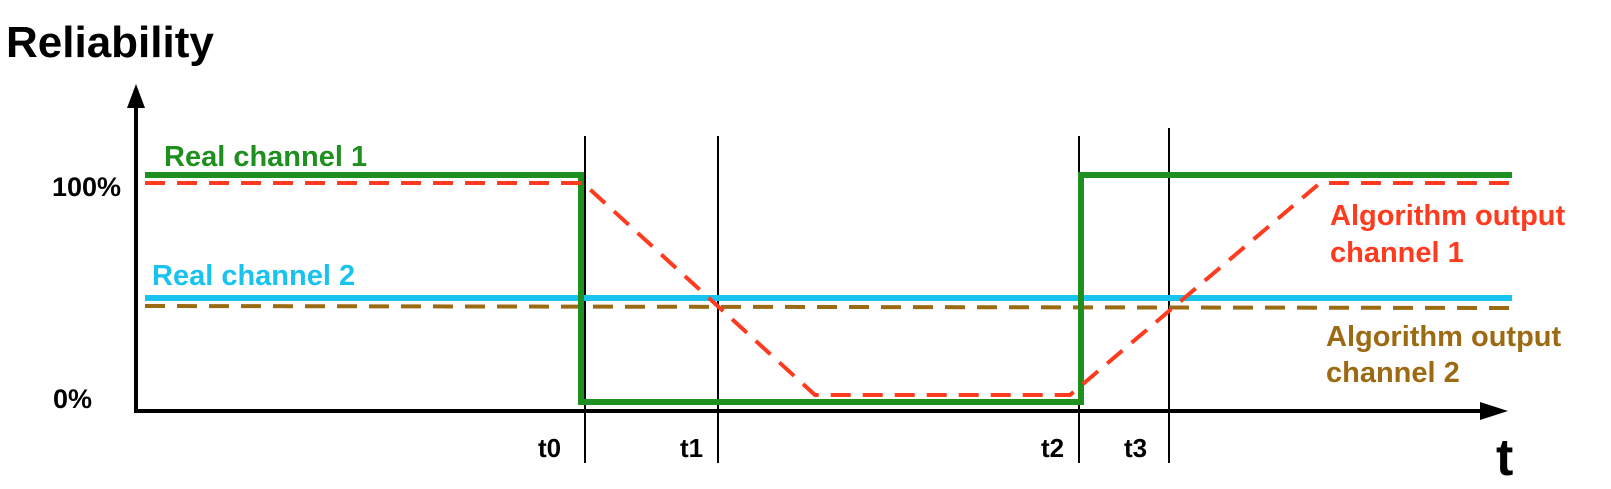  Describe the element at coordinates (691, 448) in the screenshot. I see `t1-label: t1` at that location.